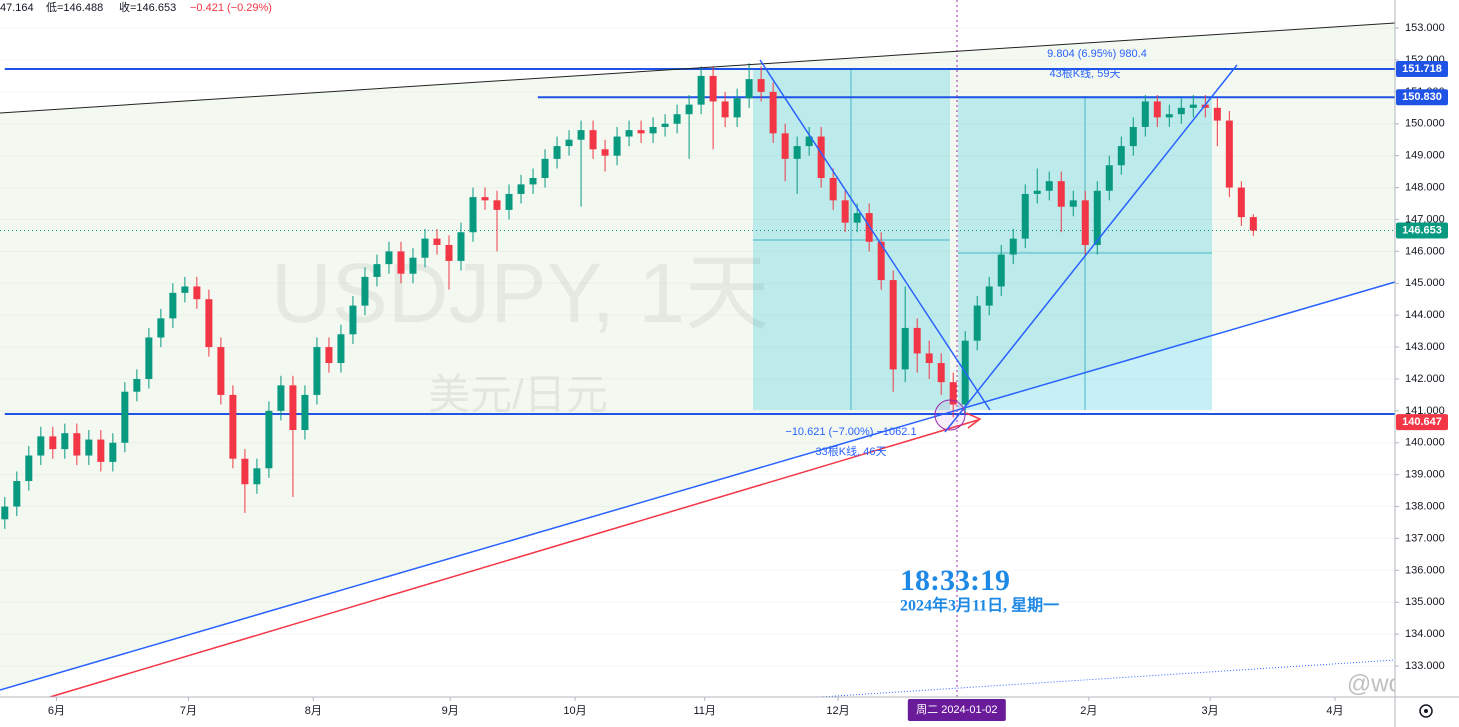  Describe the element at coordinates (1425, 506) in the screenshot. I see `y-tick-label: 138.000` at that location.